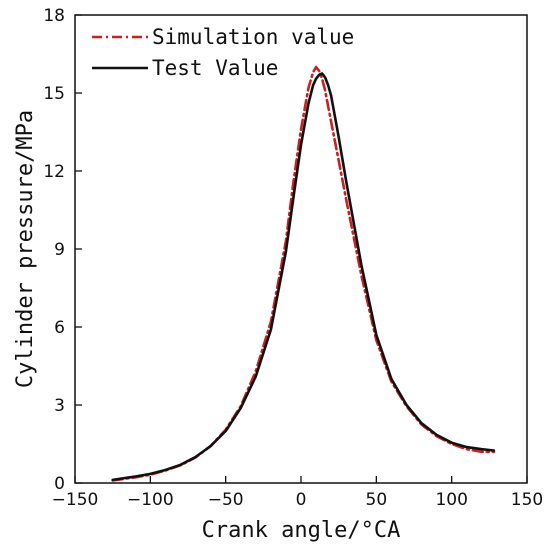  I want to click on x-tick-label: 150, so click(527, 500).